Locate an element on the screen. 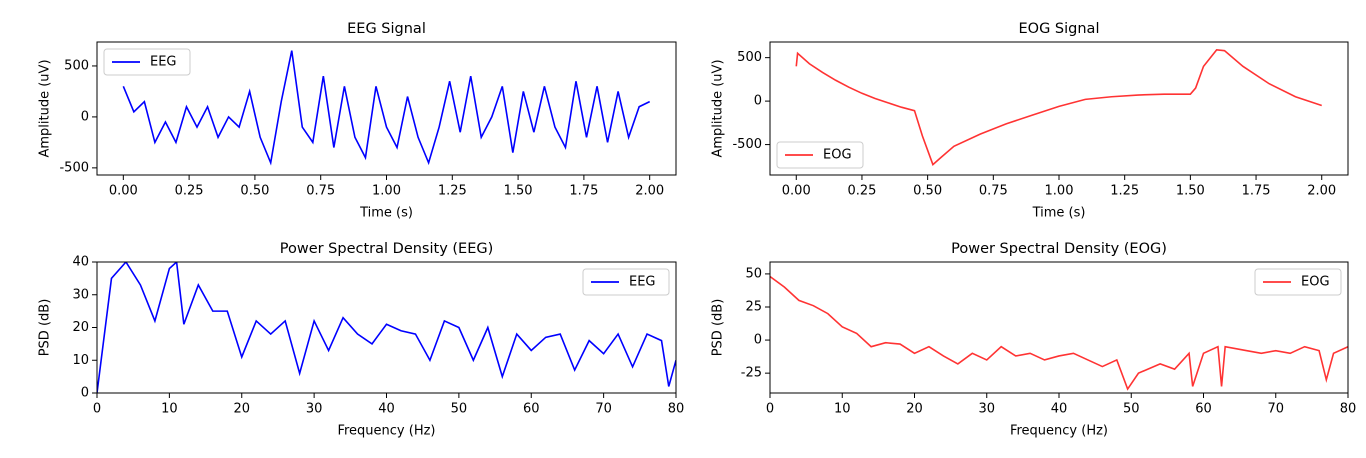 This screenshot has width=1366, height=458. subplot-title: Power Spectral Density (EEG) is located at coordinates (387, 249).